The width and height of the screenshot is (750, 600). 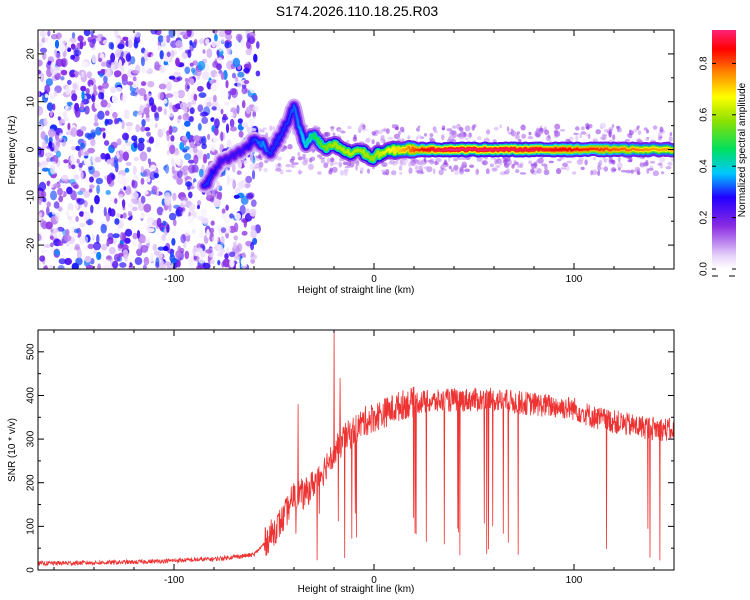 What do you see at coordinates (174, 580) in the screenshot?
I see `snr-x-tick-label: -100` at bounding box center [174, 580].